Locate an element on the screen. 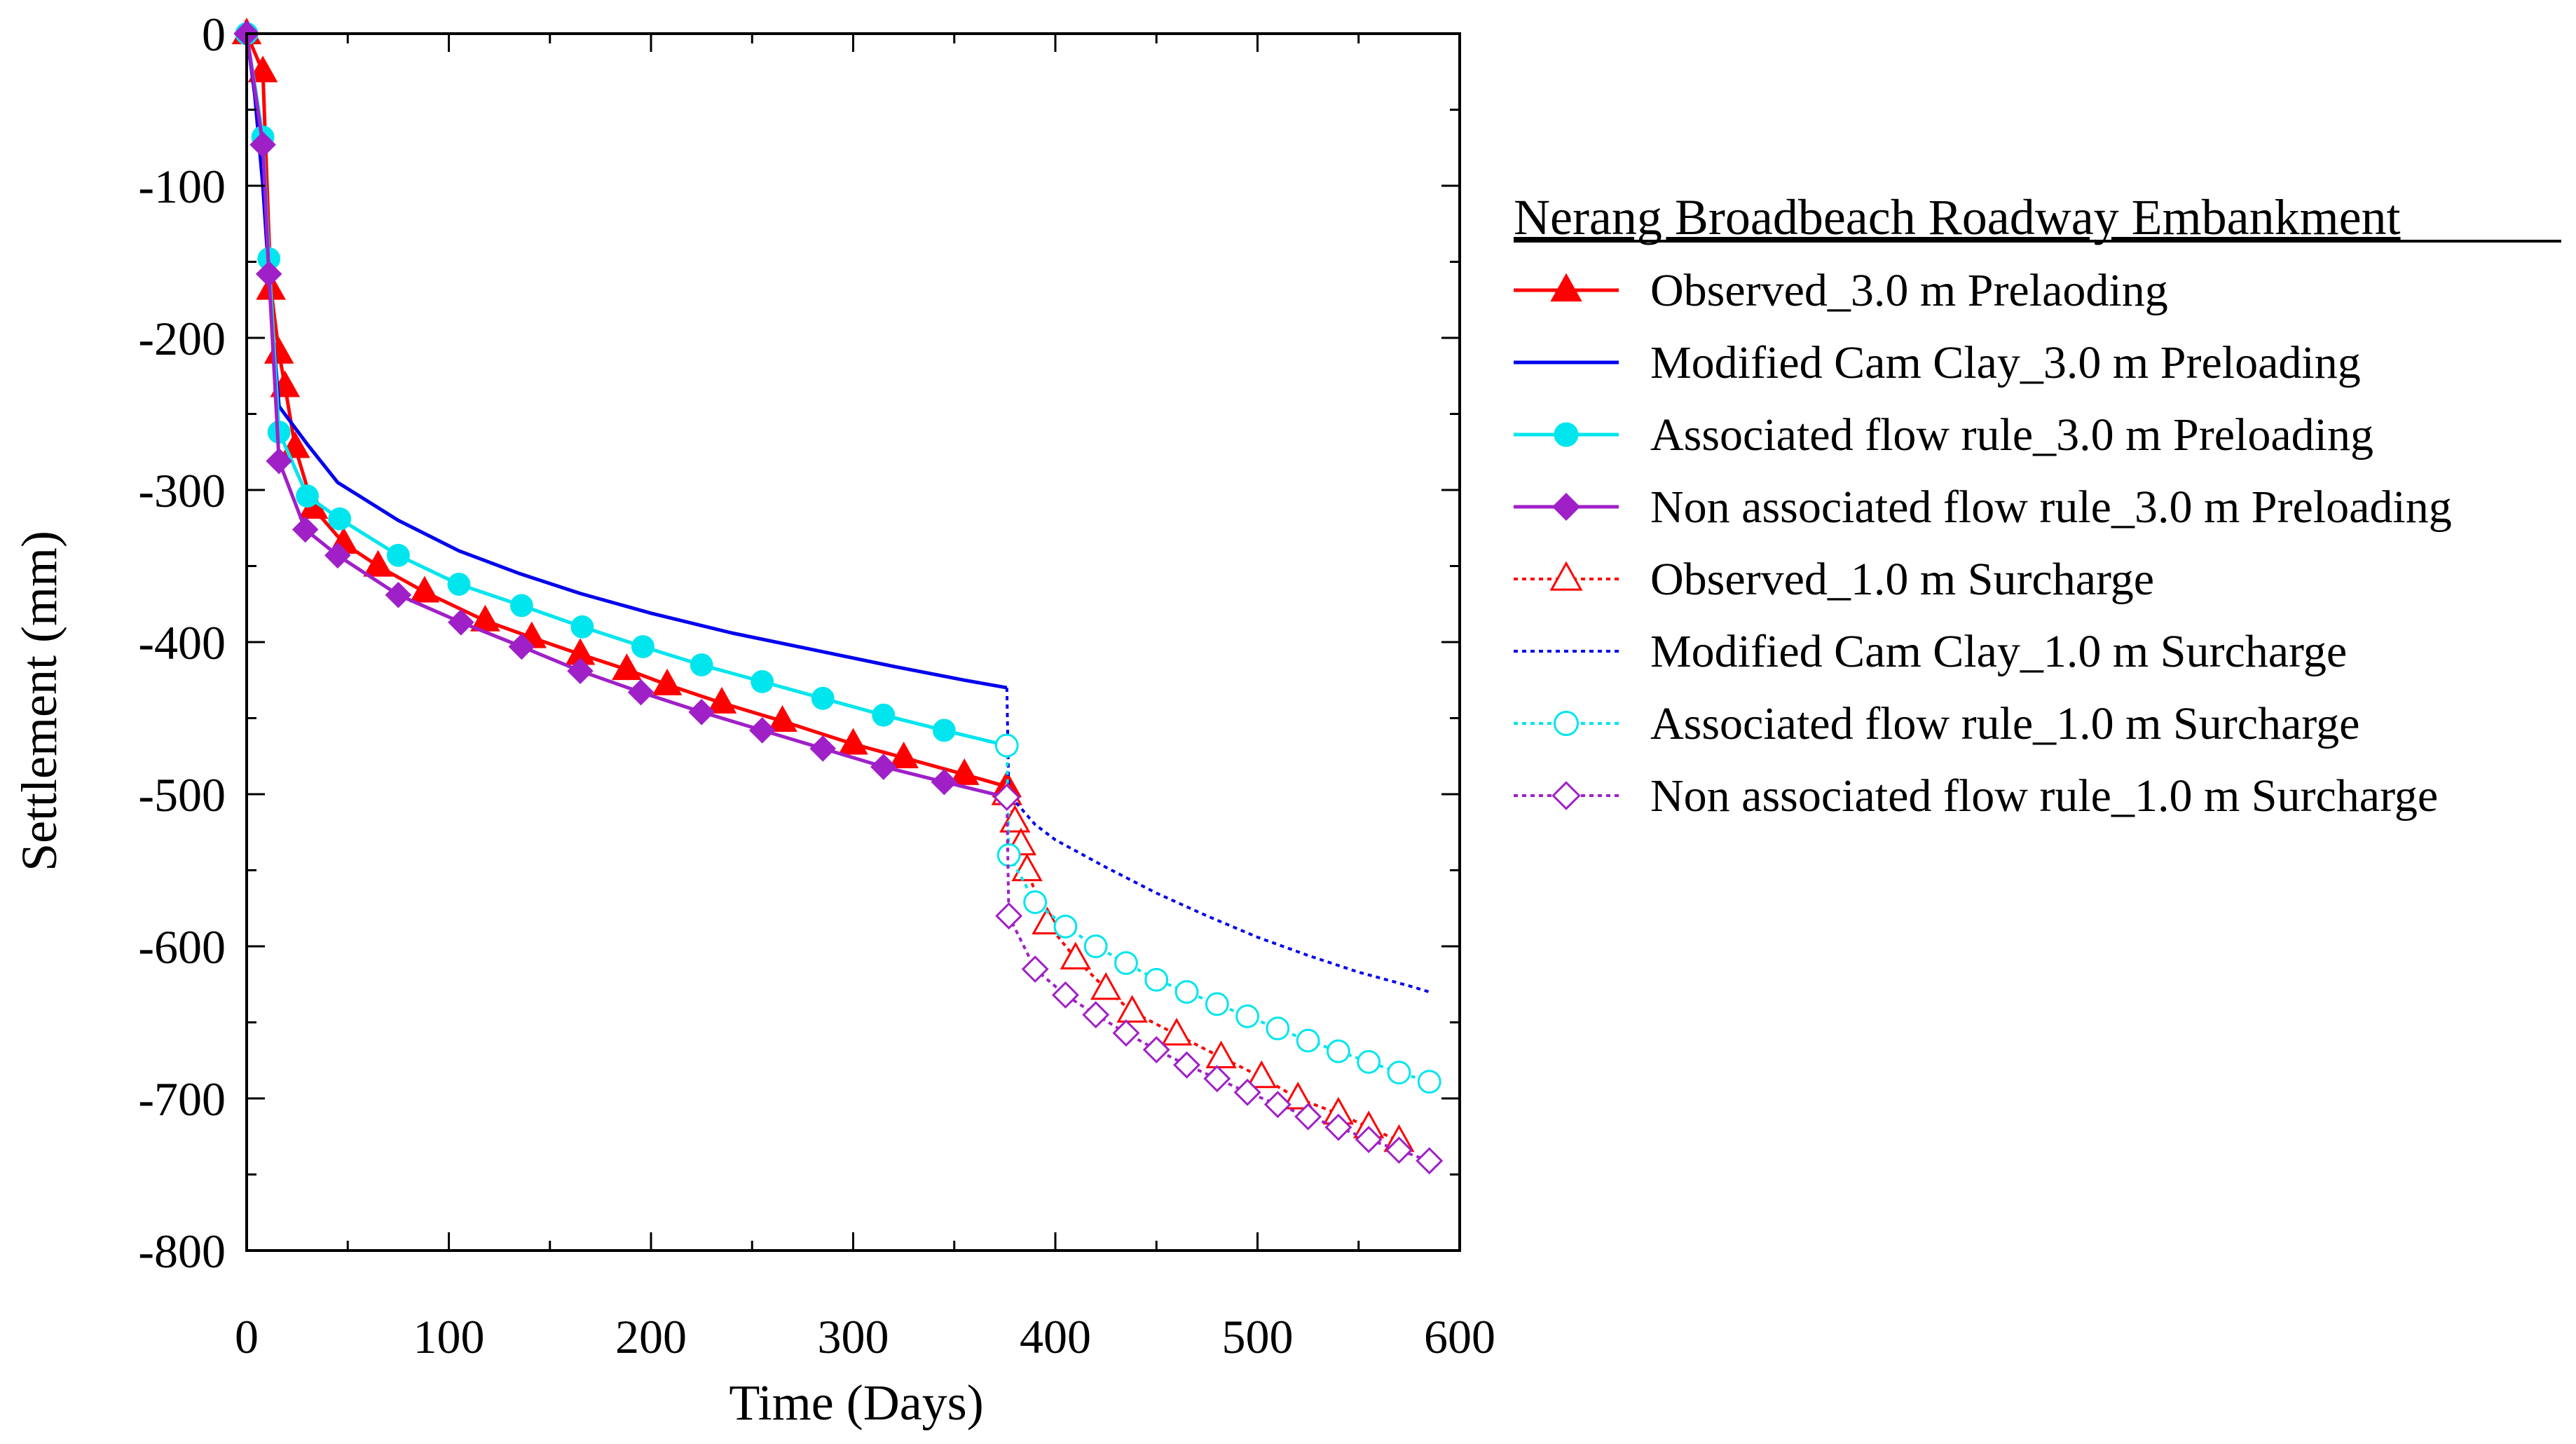  x-tick-label: 600 is located at coordinates (1459, 1336).